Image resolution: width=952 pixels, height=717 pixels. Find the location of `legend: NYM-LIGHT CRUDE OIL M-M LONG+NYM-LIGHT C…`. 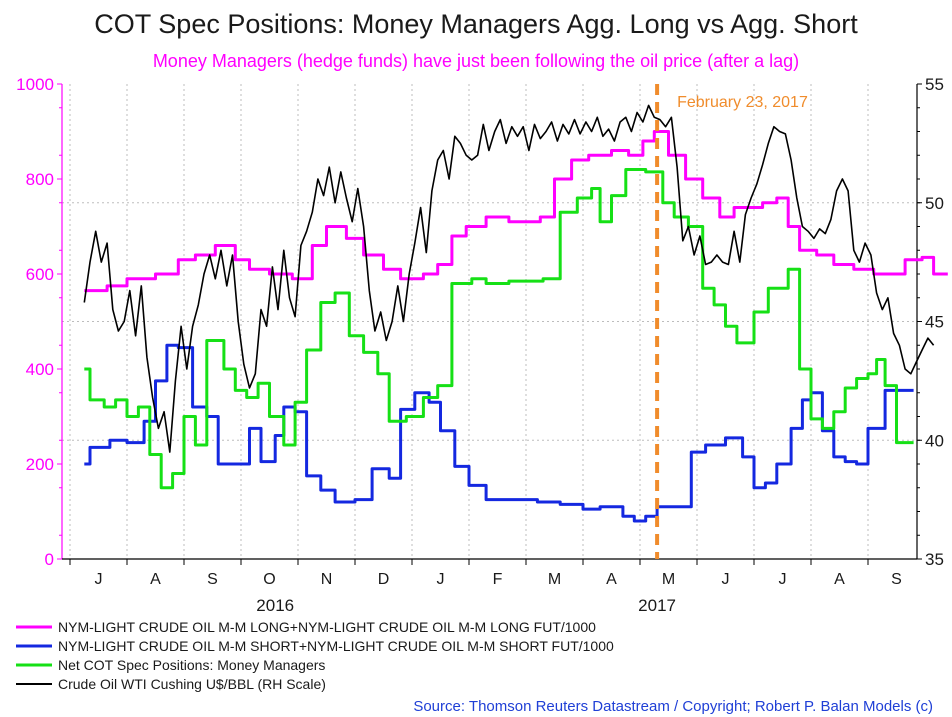

legend: NYM-LIGHT CRUDE OIL M-M LONG+NYM-LIGHT C… is located at coordinates (315, 655).